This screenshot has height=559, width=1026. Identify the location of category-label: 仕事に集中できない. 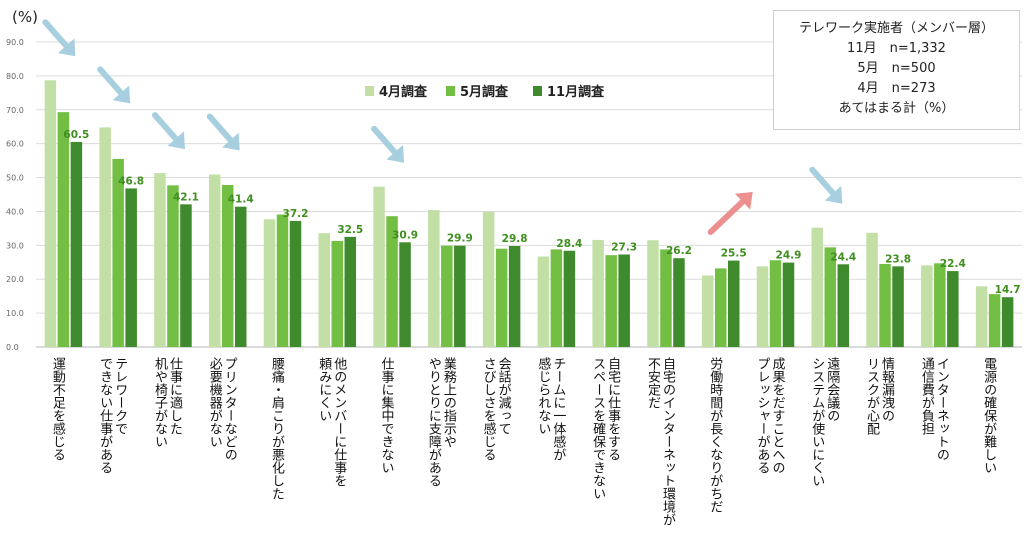
(387, 415).